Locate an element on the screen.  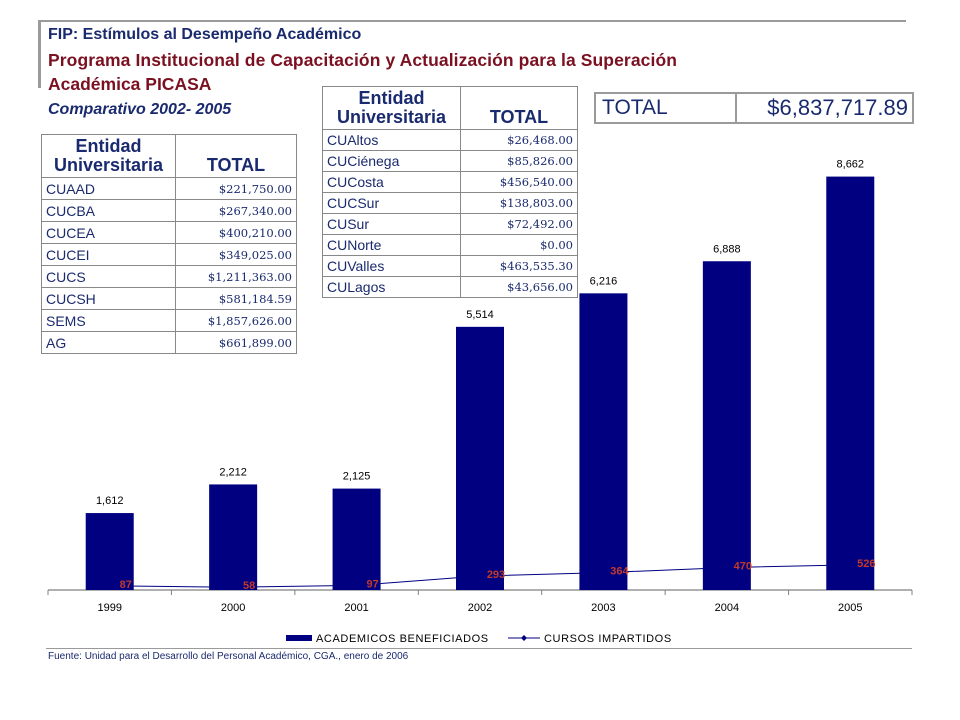
legend-bar-swatch is located at coordinates (299, 638).